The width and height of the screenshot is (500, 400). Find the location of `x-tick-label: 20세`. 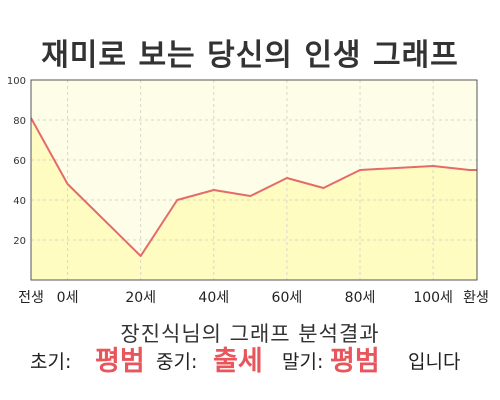

x-tick-label: 20세 is located at coordinates (140, 298).